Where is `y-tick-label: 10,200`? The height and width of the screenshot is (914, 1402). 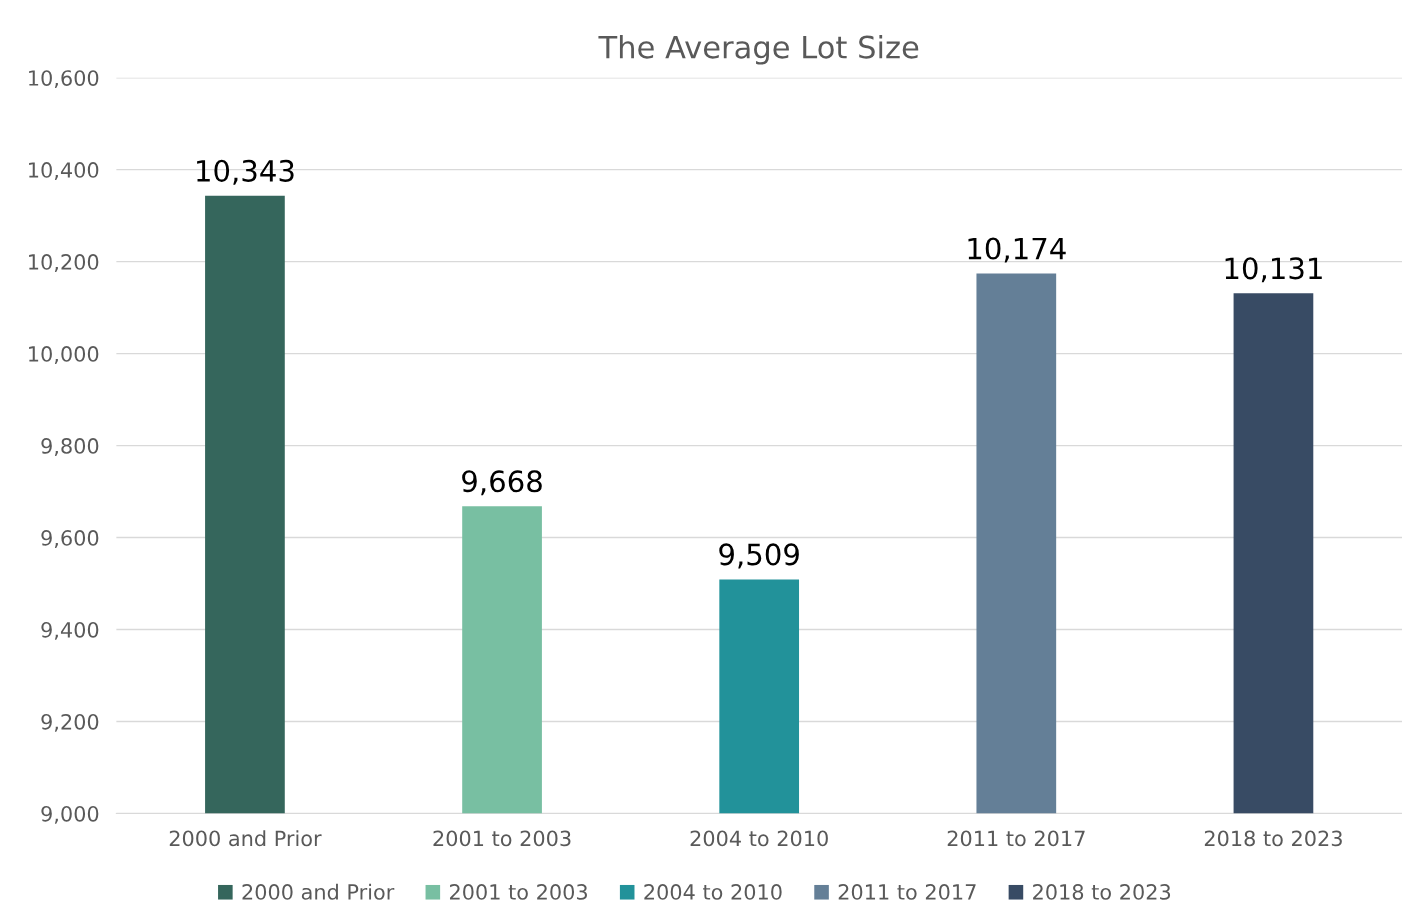 y-tick-label: 10,200 is located at coordinates (64, 263).